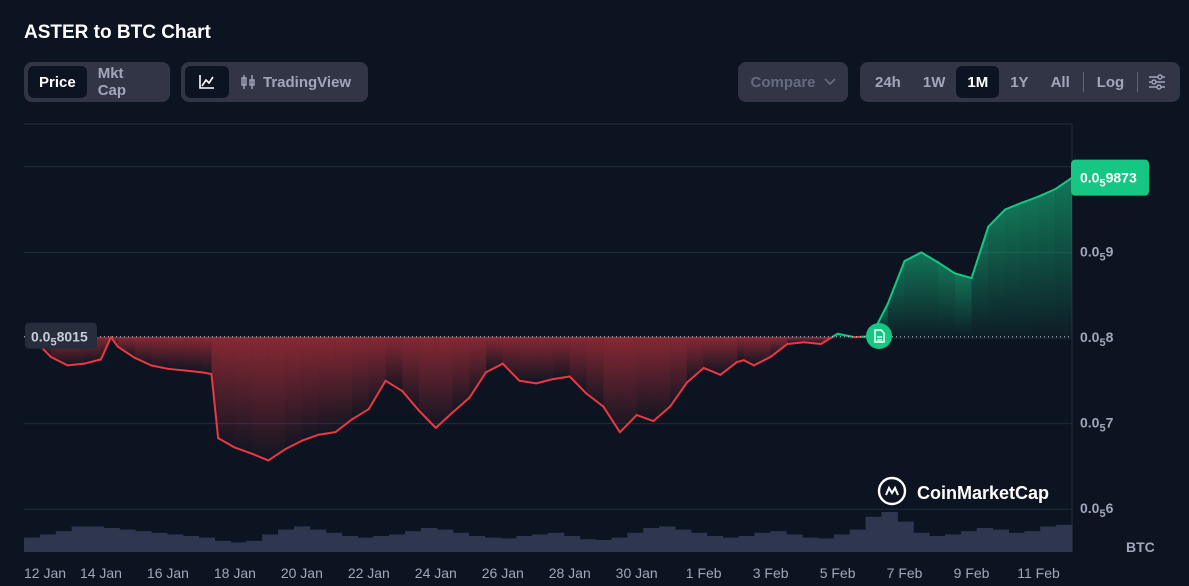 The image size is (1189, 586). I want to click on chart-style-toggle: TradingView, so click(274, 82).